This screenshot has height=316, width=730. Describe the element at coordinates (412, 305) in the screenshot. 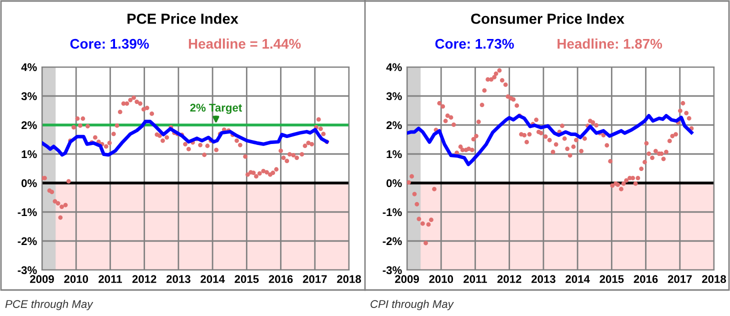

I see `text: CPI through May` at that location.